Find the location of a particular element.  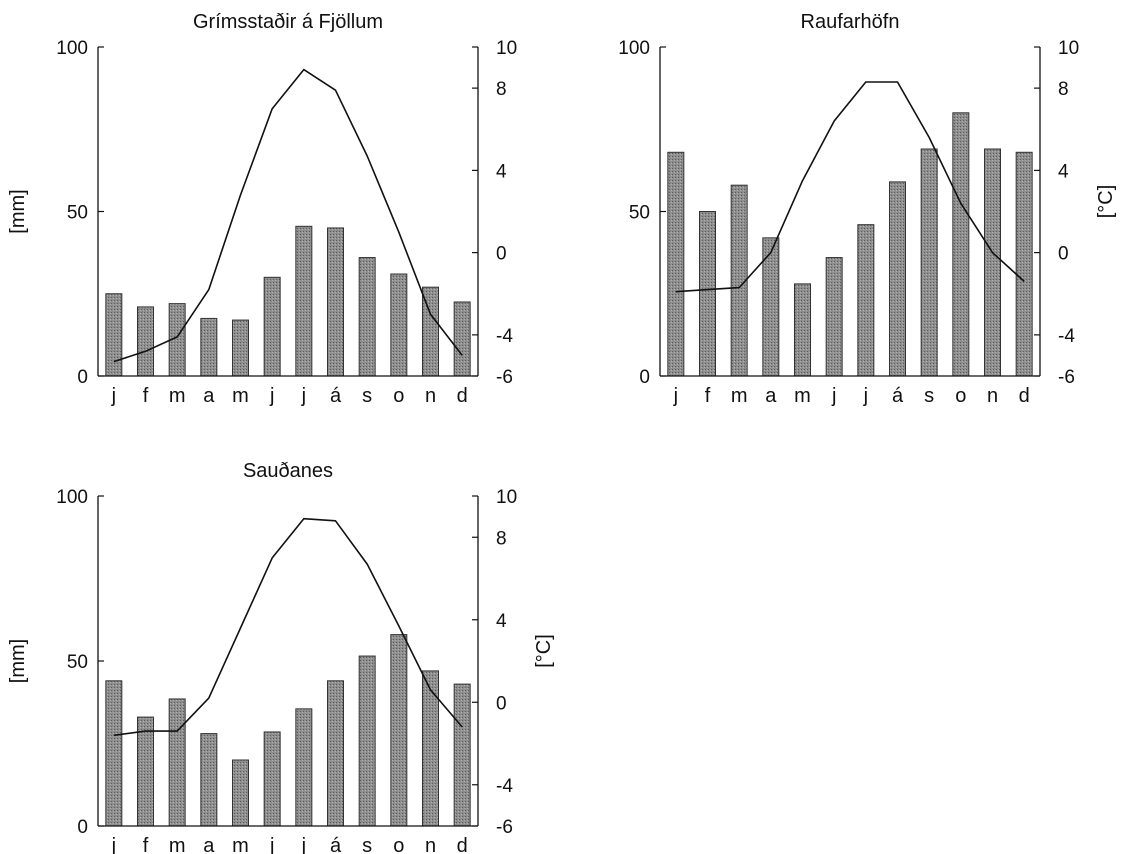

chart-title: Grímsstaðir á Fjöllum is located at coordinates (288, 22).